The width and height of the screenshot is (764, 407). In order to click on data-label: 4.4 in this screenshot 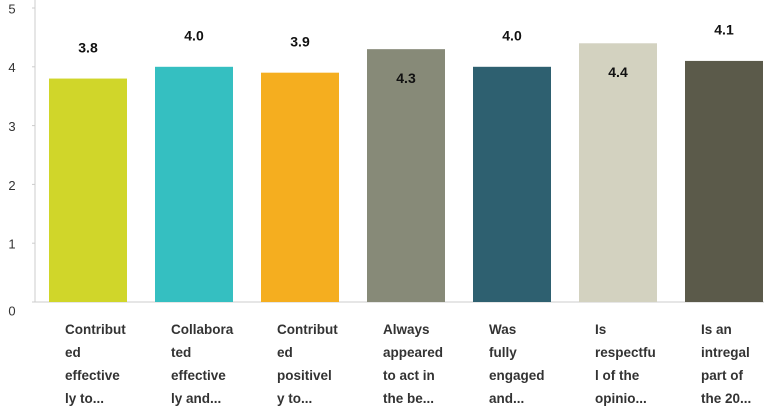, I will do `click(618, 72)`.